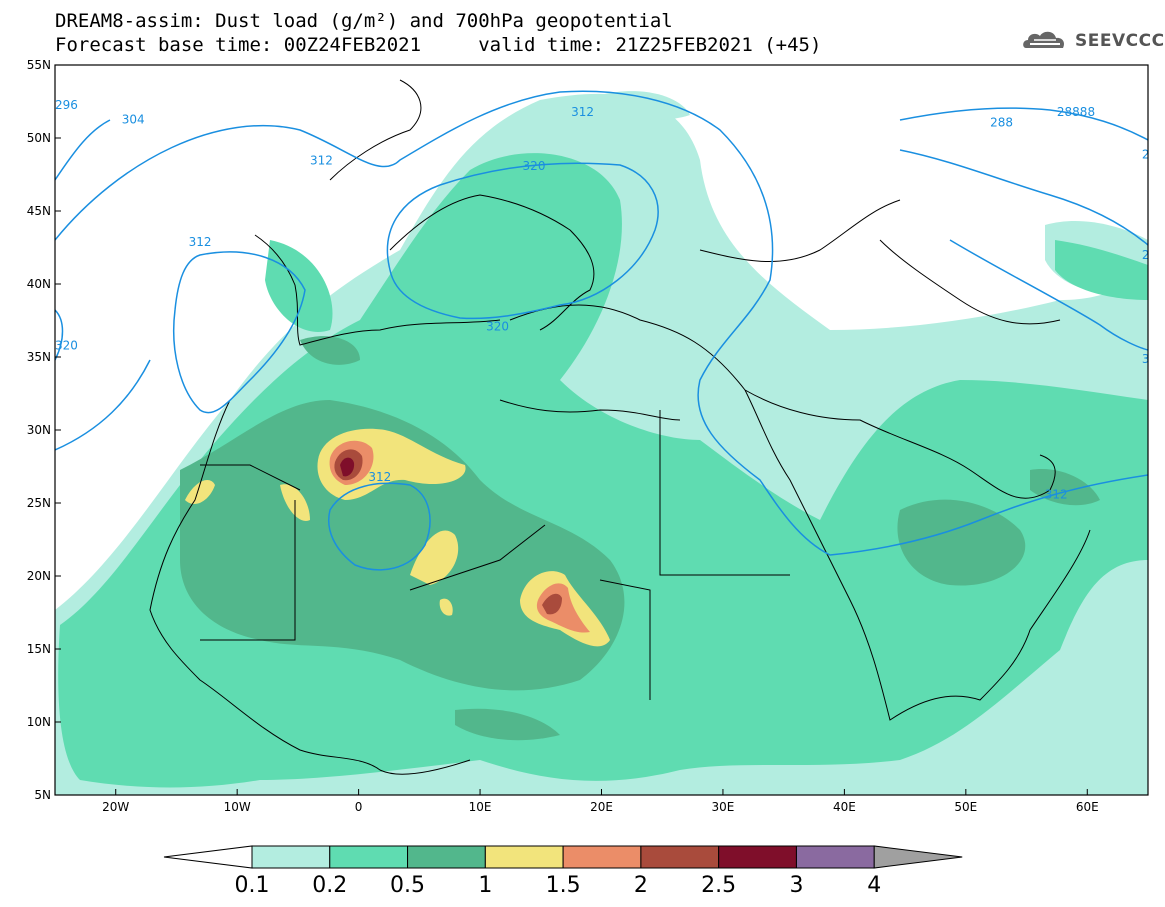 The image size is (1165, 907). What do you see at coordinates (39, 138) in the screenshot?
I see `lat-tick-label: 50N` at bounding box center [39, 138].